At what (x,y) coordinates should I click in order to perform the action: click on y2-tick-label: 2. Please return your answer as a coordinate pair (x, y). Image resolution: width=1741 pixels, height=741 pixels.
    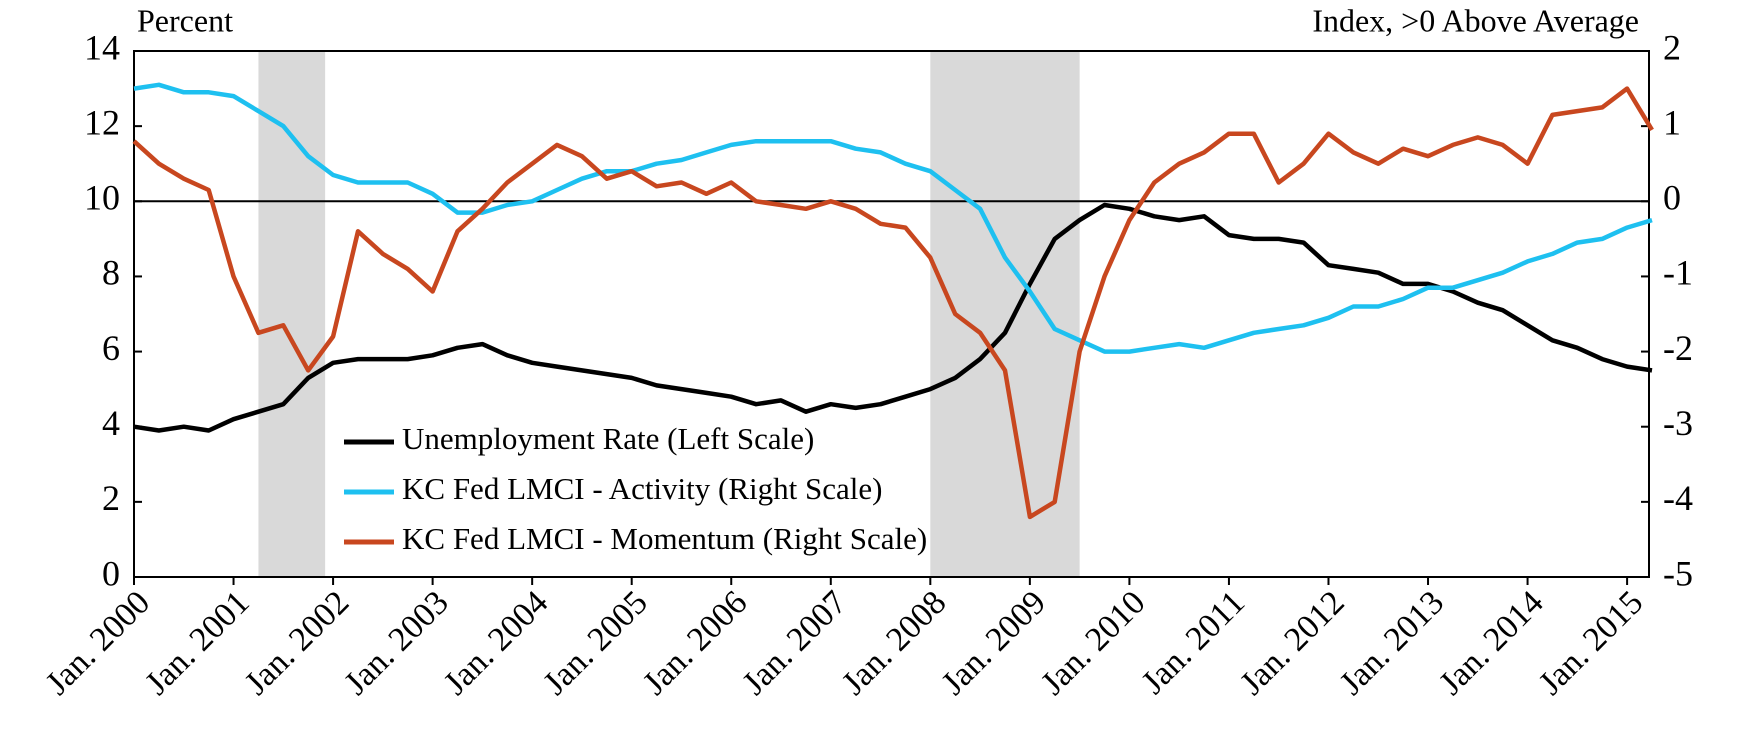
    Looking at the image, I should click on (1672, 47).